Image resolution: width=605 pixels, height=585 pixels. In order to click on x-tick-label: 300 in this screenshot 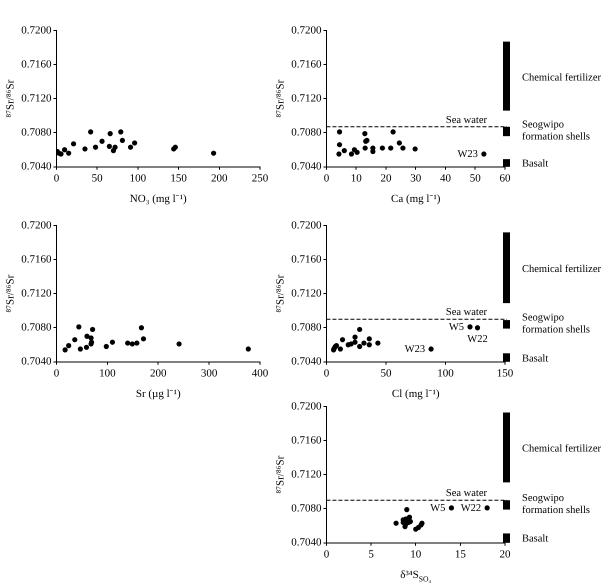, I will do `click(209, 373)`.